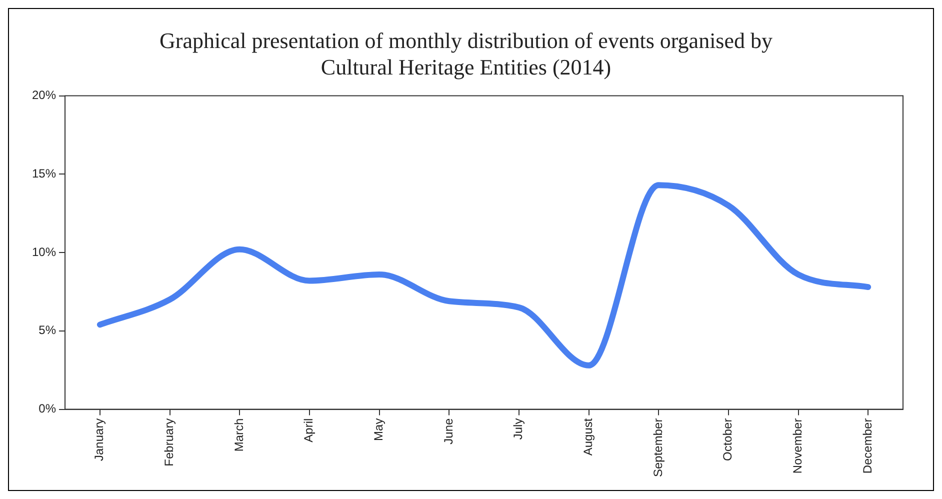 The width and height of the screenshot is (942, 499). I want to click on x-tick-label: October, so click(727, 439).